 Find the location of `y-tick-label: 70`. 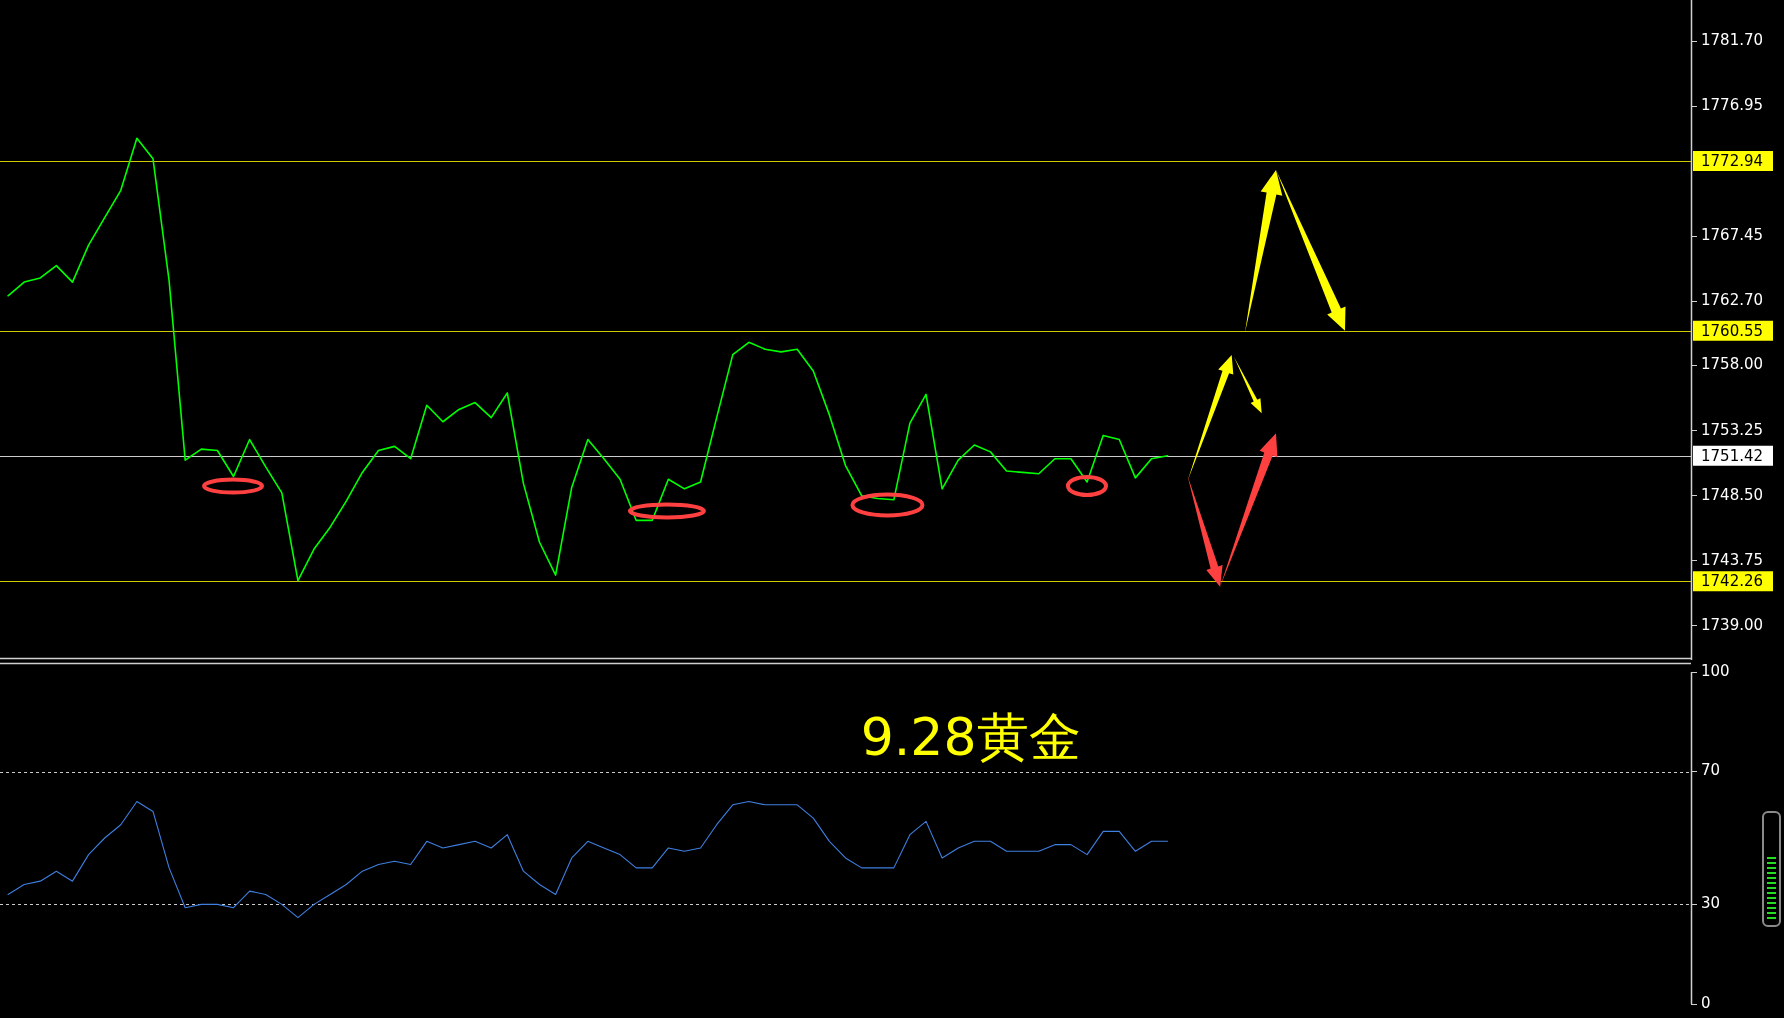

y-tick-label: 70 is located at coordinates (1711, 770).